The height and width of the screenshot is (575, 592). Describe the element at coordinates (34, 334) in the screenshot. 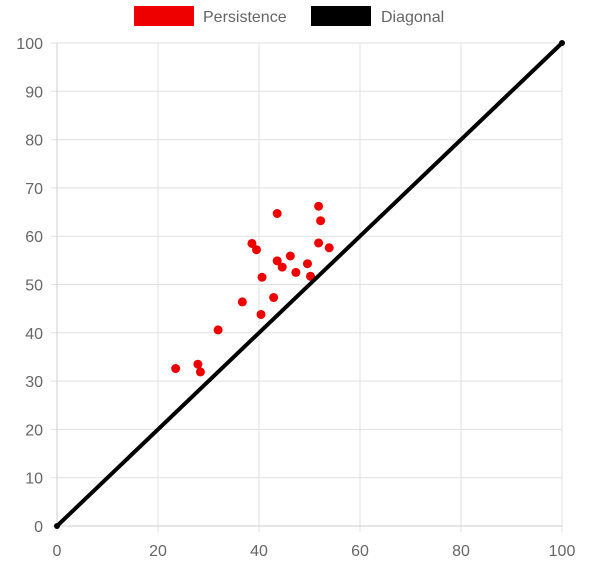

I see `y-tick-label: 40` at that location.